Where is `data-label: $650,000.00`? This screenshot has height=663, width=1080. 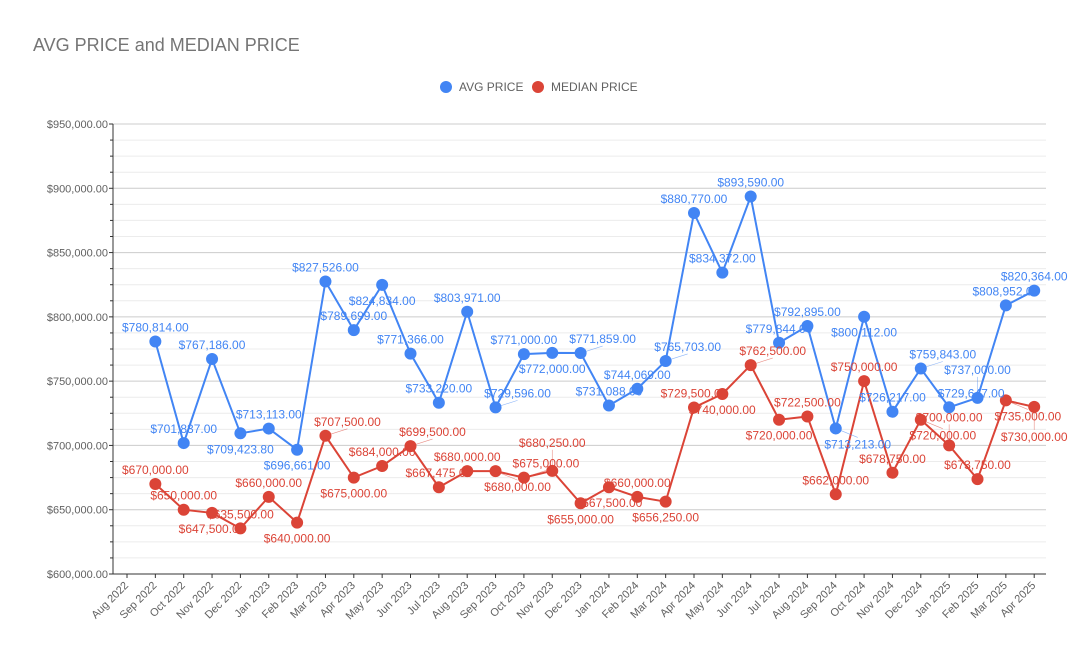
data-label: $650,000.00 is located at coordinates (183, 496).